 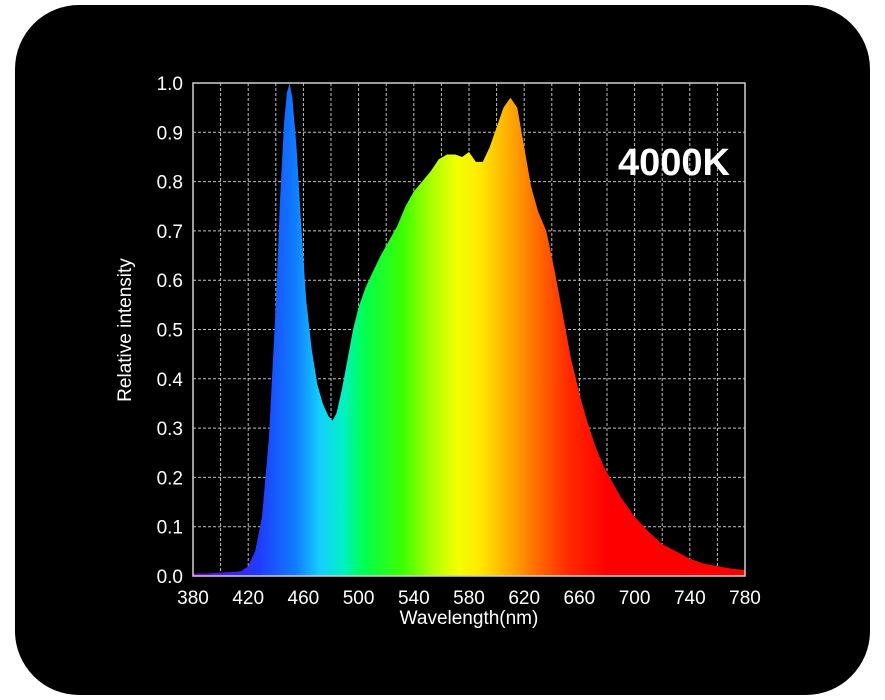 I want to click on x-tick-labels: 380 420 460 500 540 580 620 660 700 740 780, so click(x=469, y=598).